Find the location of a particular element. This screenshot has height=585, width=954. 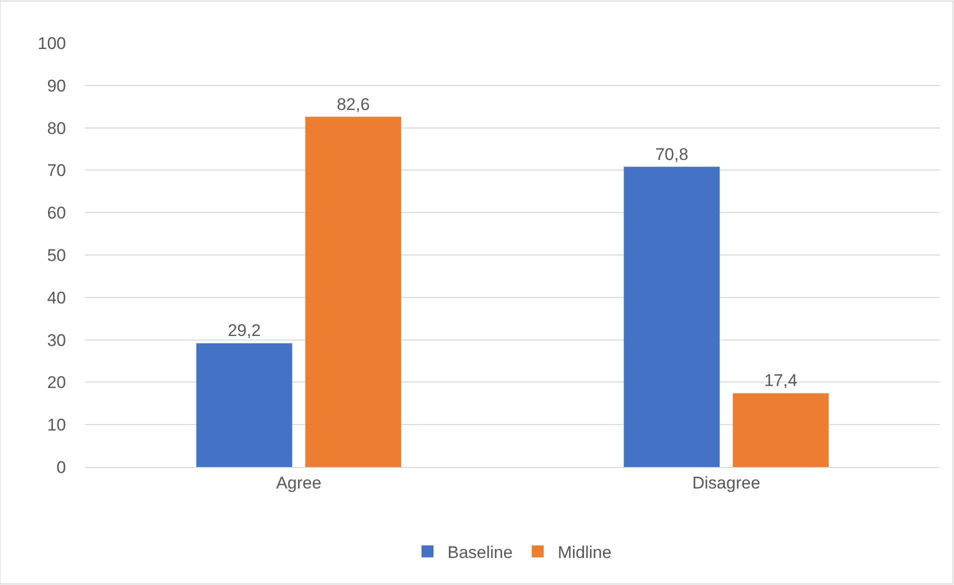

data-label: 70,8 is located at coordinates (671, 154).